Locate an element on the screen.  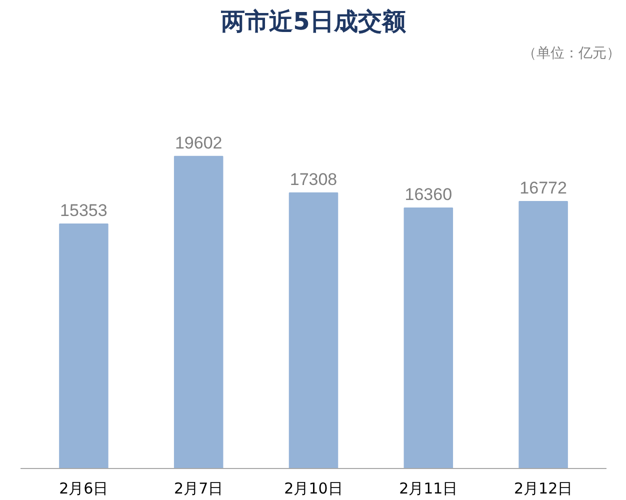
text: （单位：亿元） is located at coordinates (571, 54).